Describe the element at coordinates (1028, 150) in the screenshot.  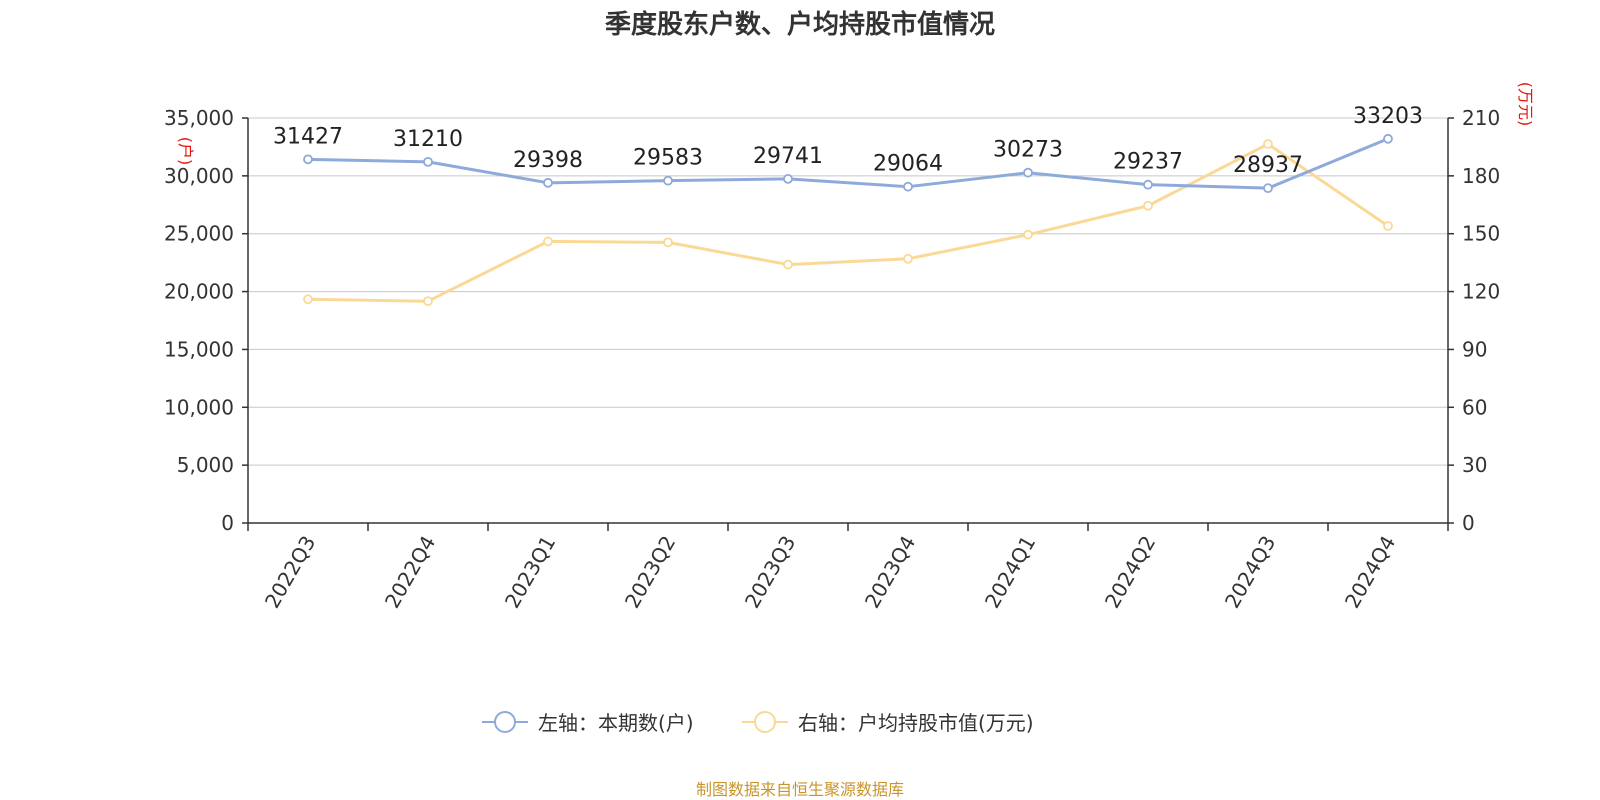
I see `holders-count-data-label: 30273` at that location.